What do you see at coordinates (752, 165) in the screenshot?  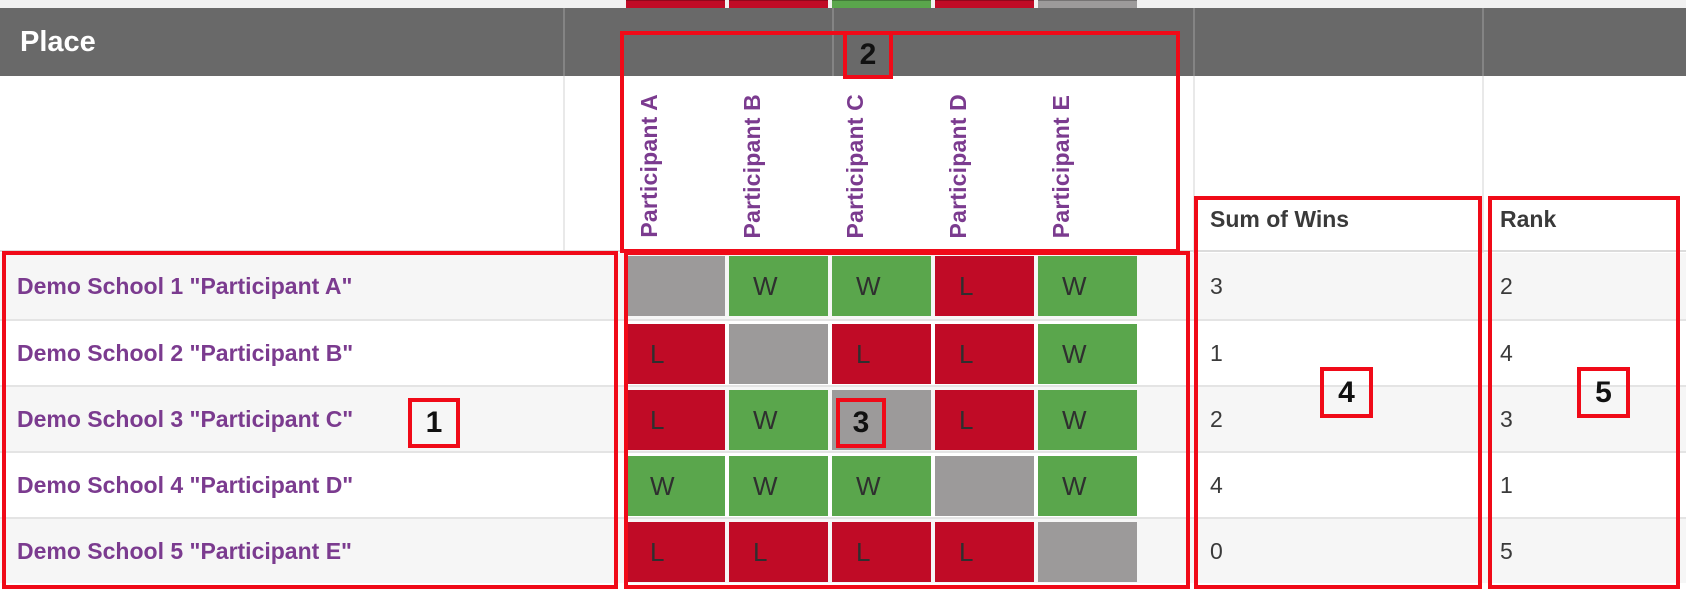 I see `participant-label: Participant B` at bounding box center [752, 165].